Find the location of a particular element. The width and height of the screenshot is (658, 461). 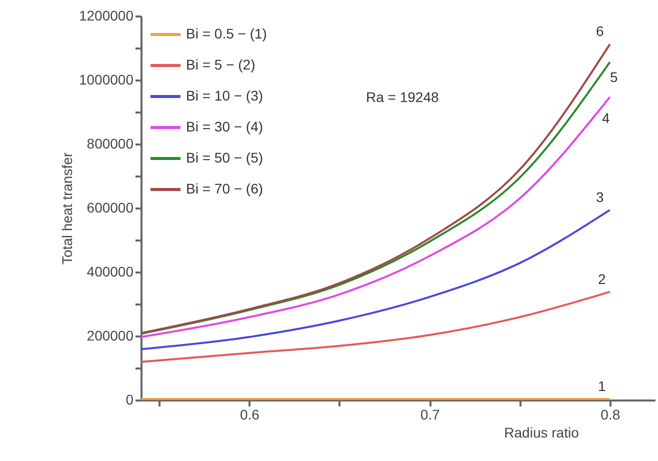

legend-label: Bi = 30 − (4) is located at coordinates (225, 126).